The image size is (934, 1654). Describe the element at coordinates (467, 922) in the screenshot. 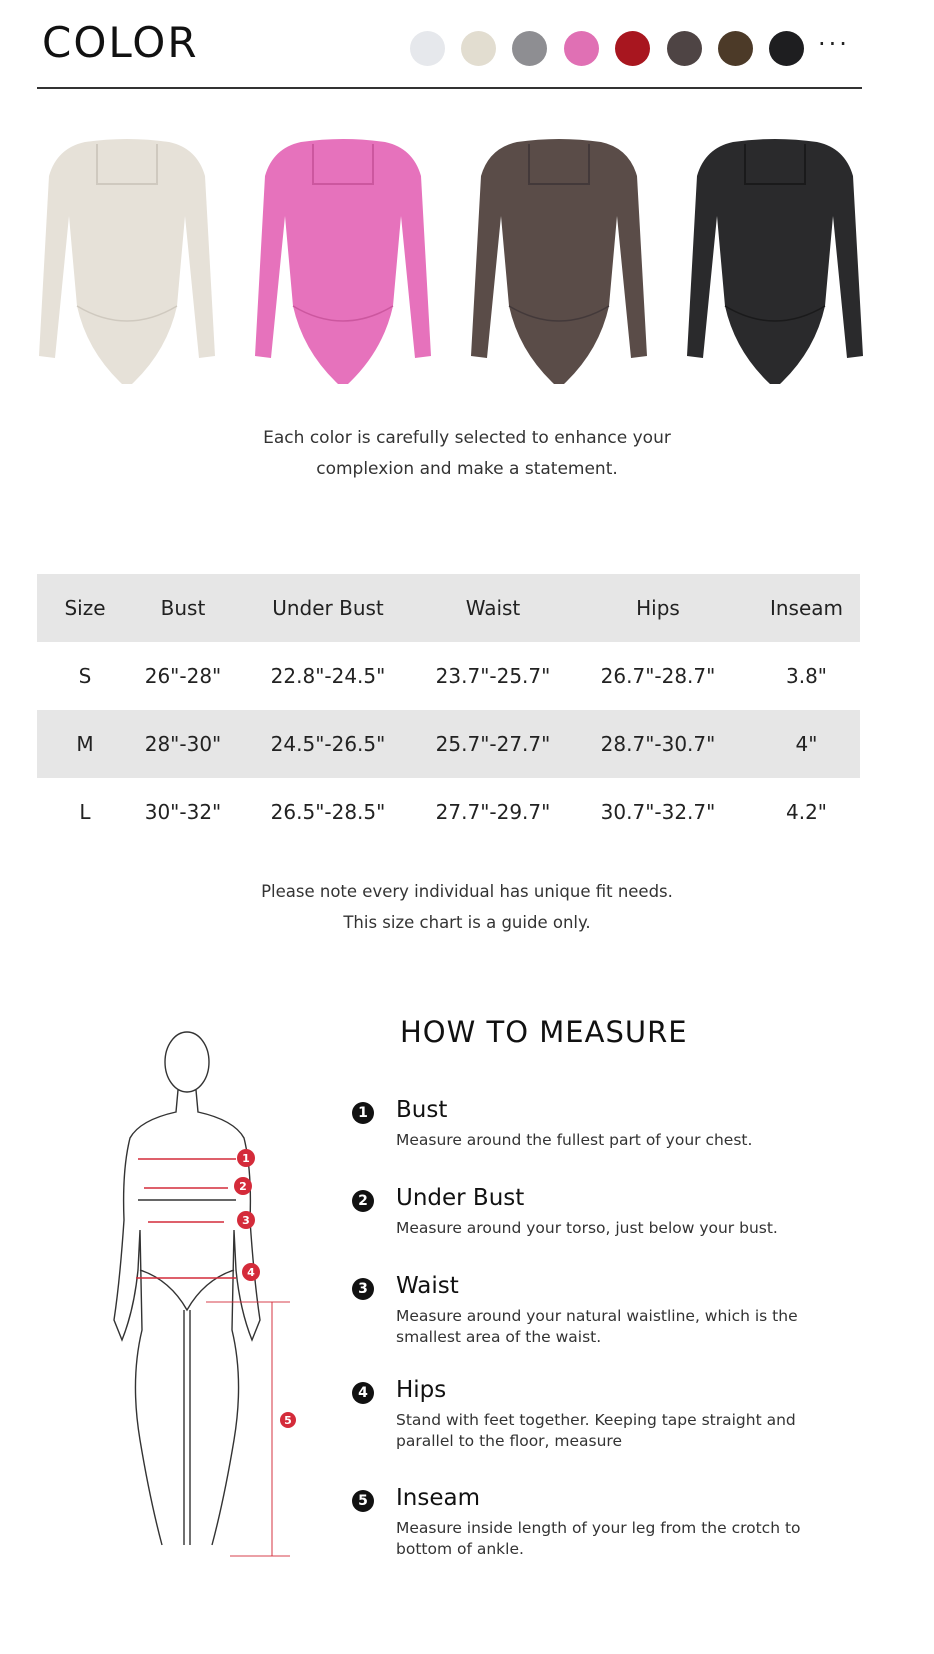

I see `size-note-line-2: This size chart is a guide only.` at that location.